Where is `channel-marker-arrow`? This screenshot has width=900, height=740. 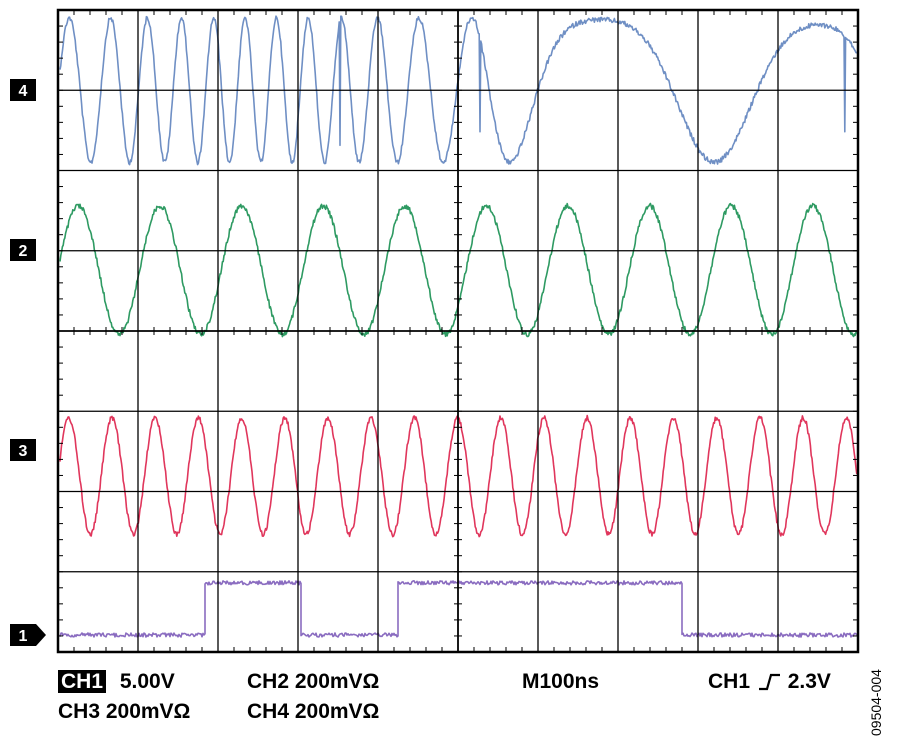
channel-marker-arrow is located at coordinates (28, 635).